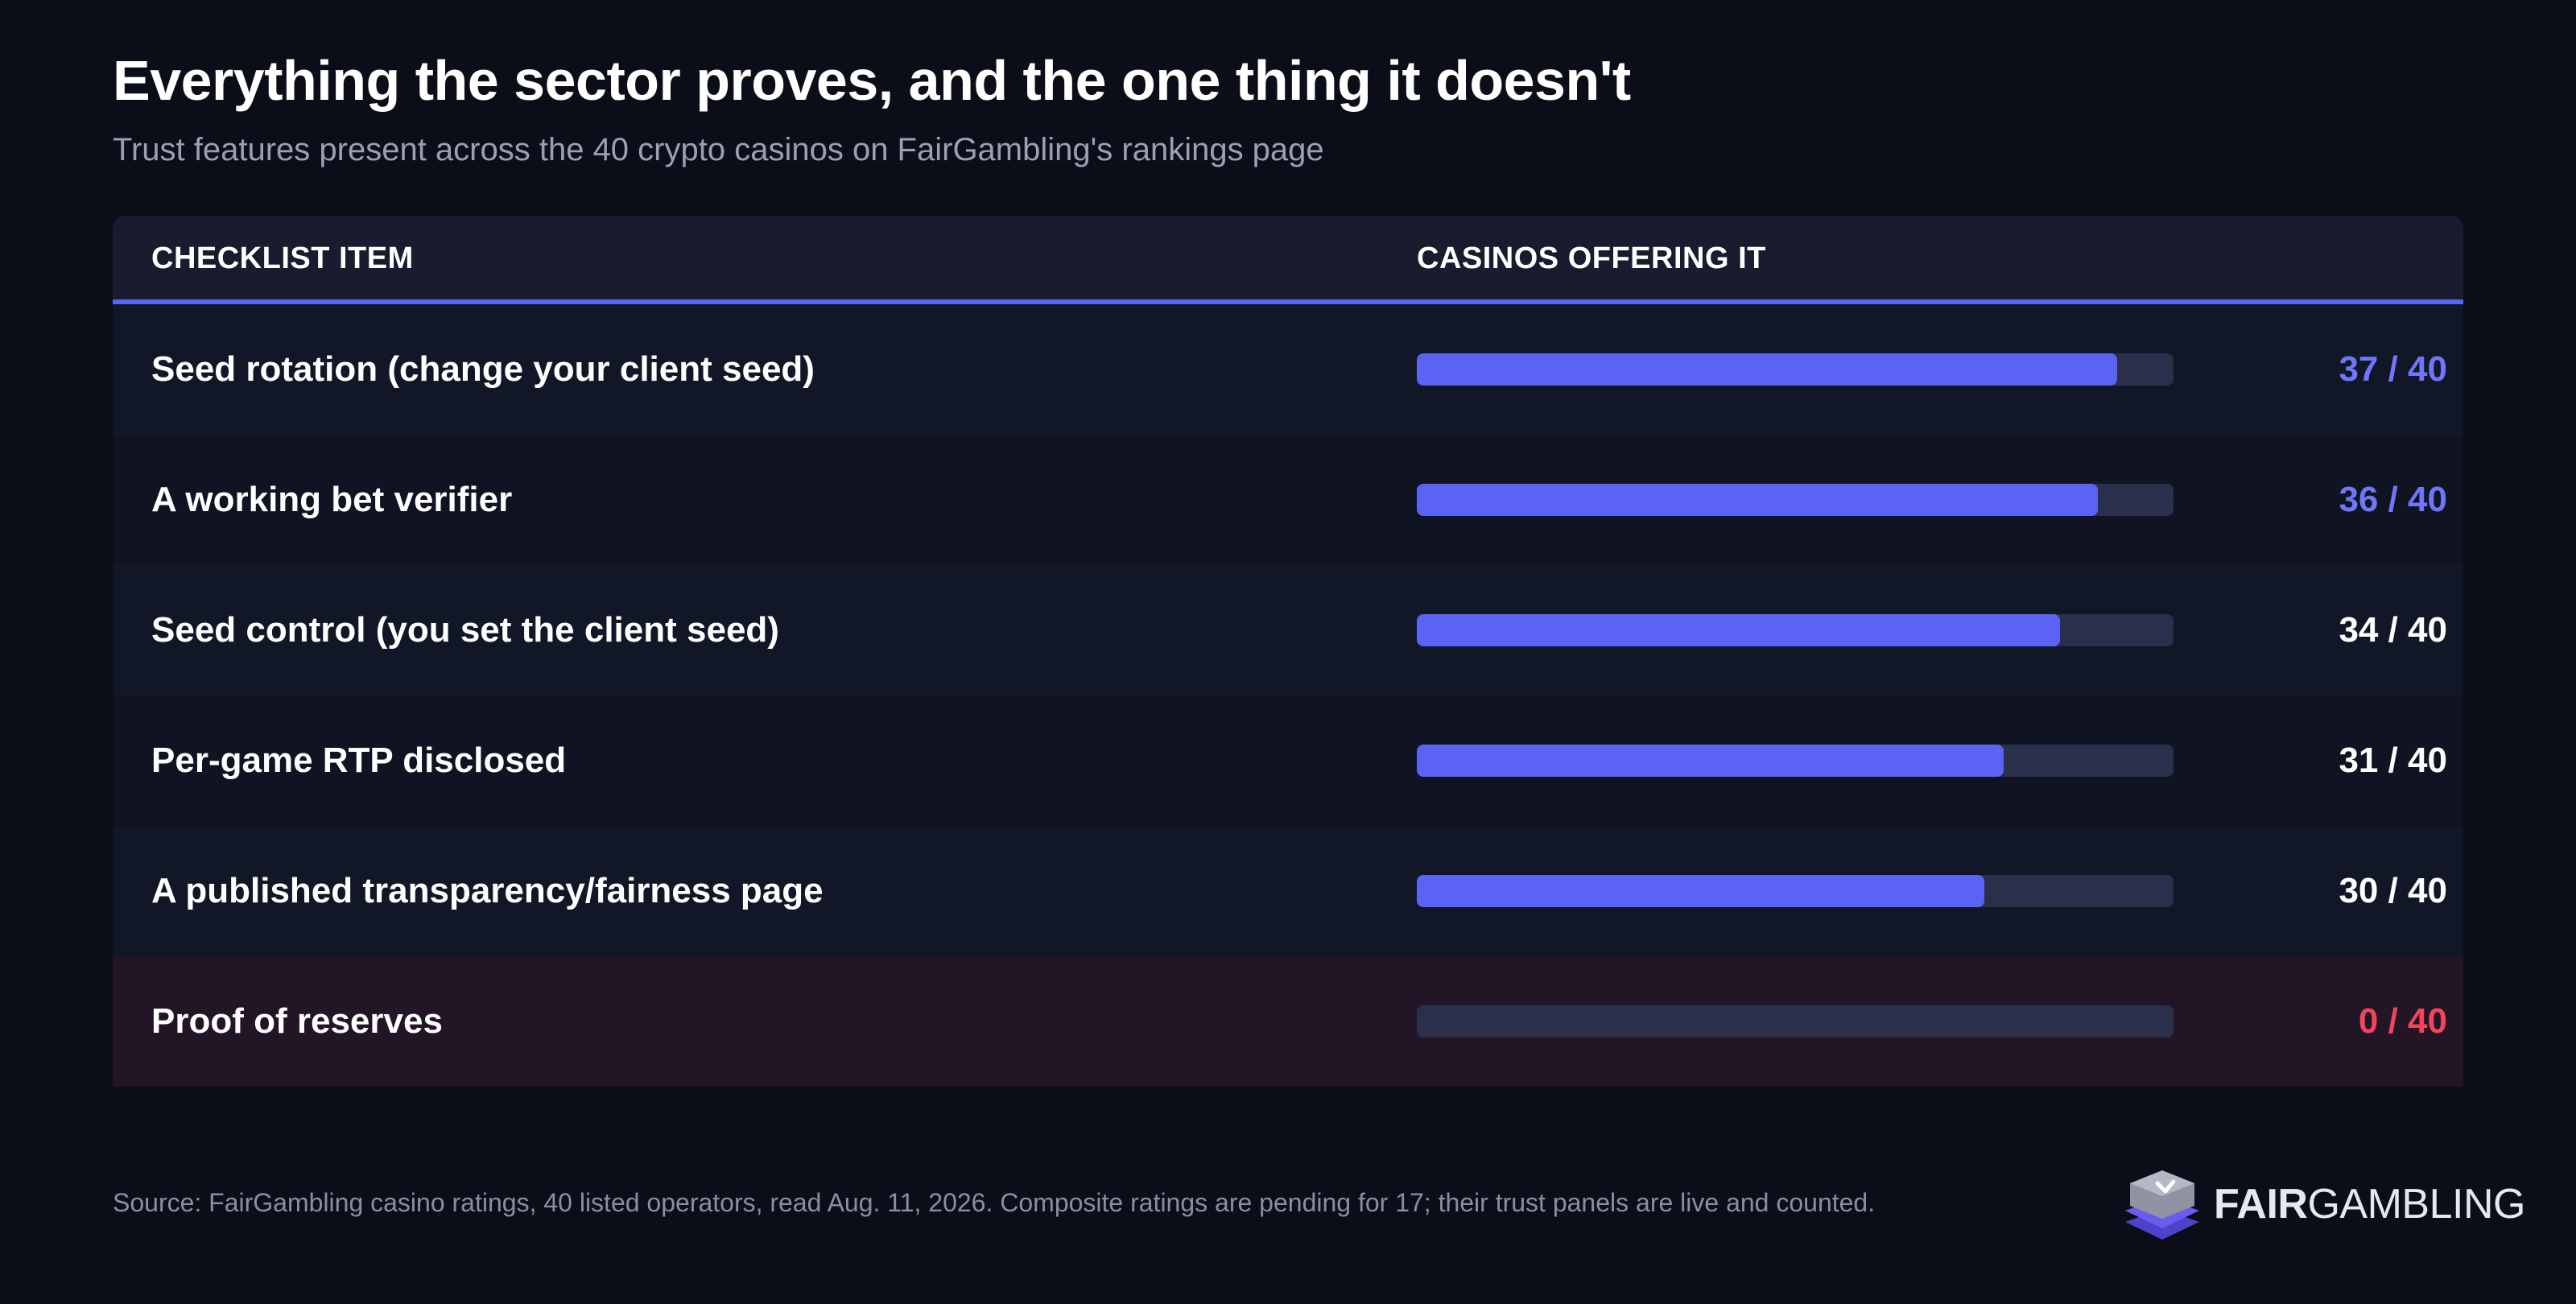 The height and width of the screenshot is (1304, 2576). What do you see at coordinates (1288, 1021) in the screenshot?
I see `table-row: Proof of reserves 0 / 40` at bounding box center [1288, 1021].